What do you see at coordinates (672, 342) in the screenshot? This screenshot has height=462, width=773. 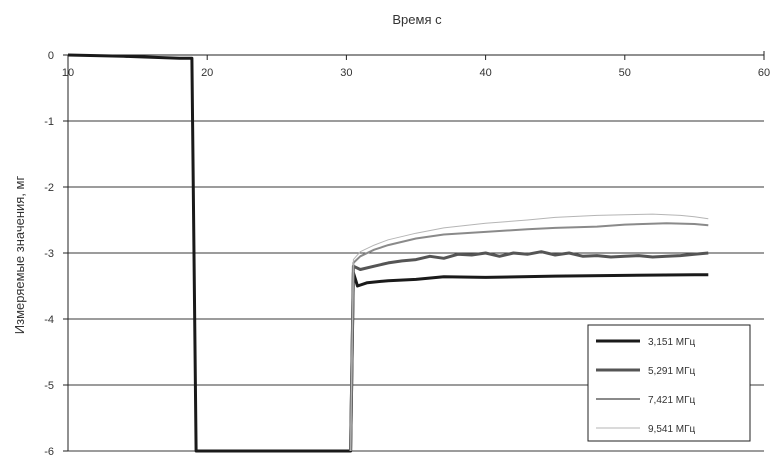 I see `legend-label: 3,151 МГц` at bounding box center [672, 342].